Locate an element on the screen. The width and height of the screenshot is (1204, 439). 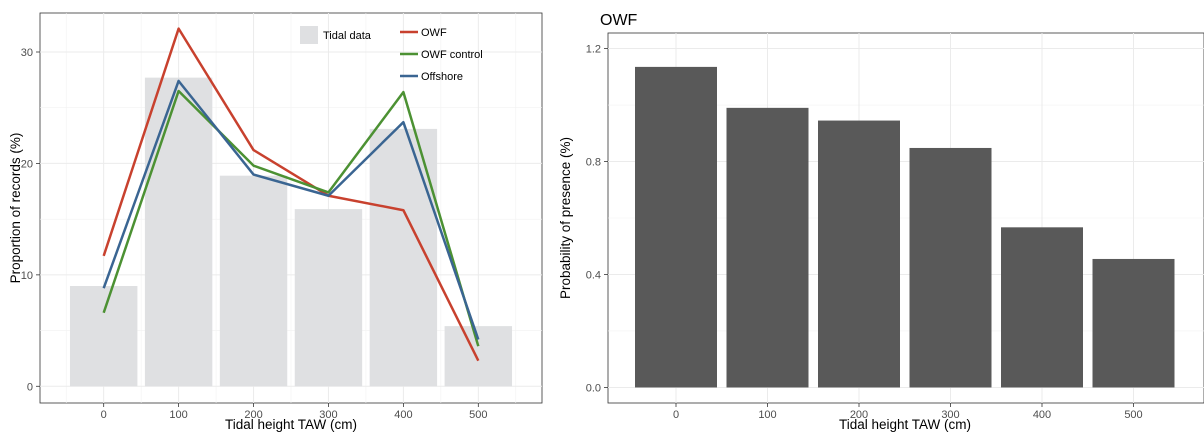
legend-label-owf-control: OWF control is located at coordinates (452, 55).